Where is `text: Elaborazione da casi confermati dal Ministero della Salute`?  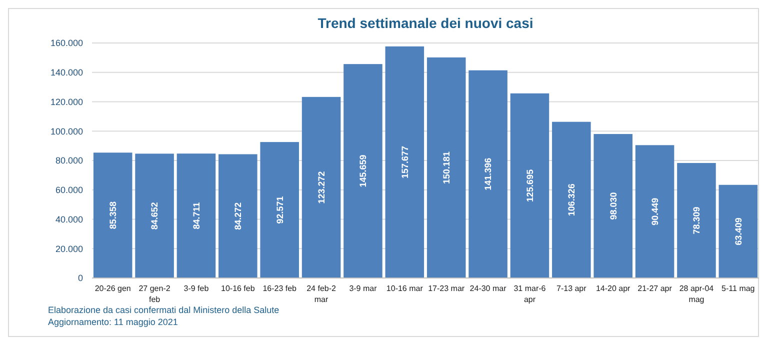
text: Elaborazione da casi confermati dal Ministero della Salute is located at coordinates (164, 310).